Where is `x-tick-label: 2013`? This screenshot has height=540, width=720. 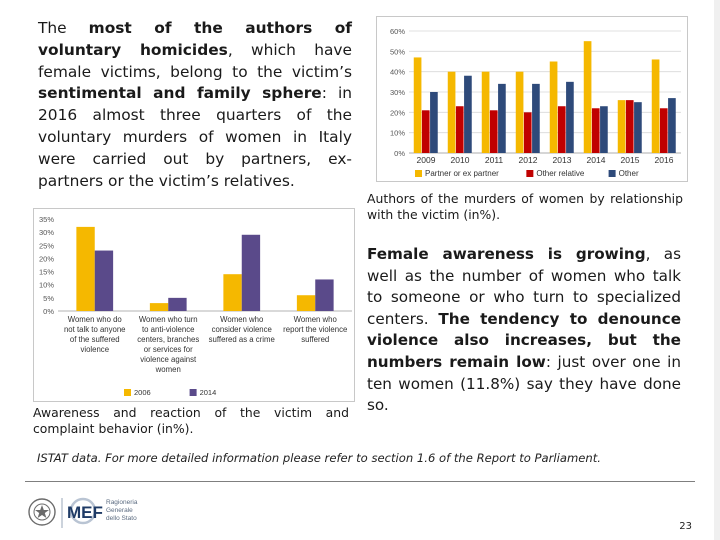
x-tick-label: 2013 is located at coordinates (562, 160).